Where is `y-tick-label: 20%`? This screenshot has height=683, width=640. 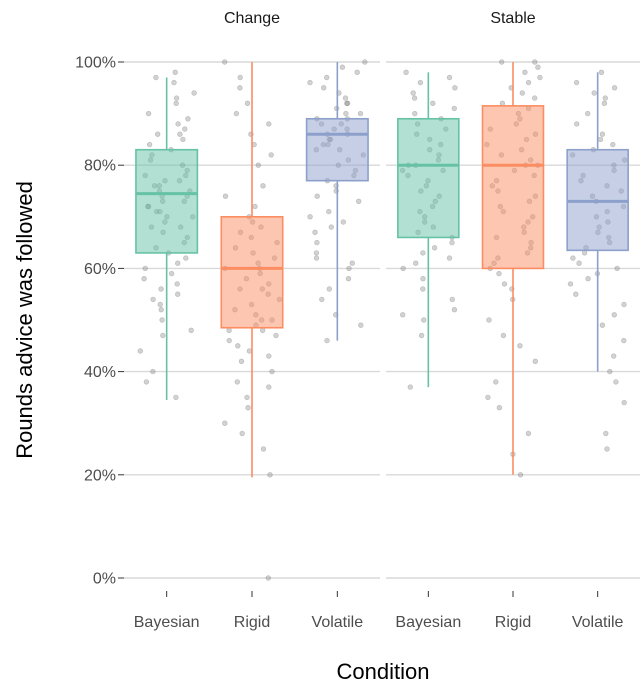
y-tick-label: 20% is located at coordinates (100, 475).